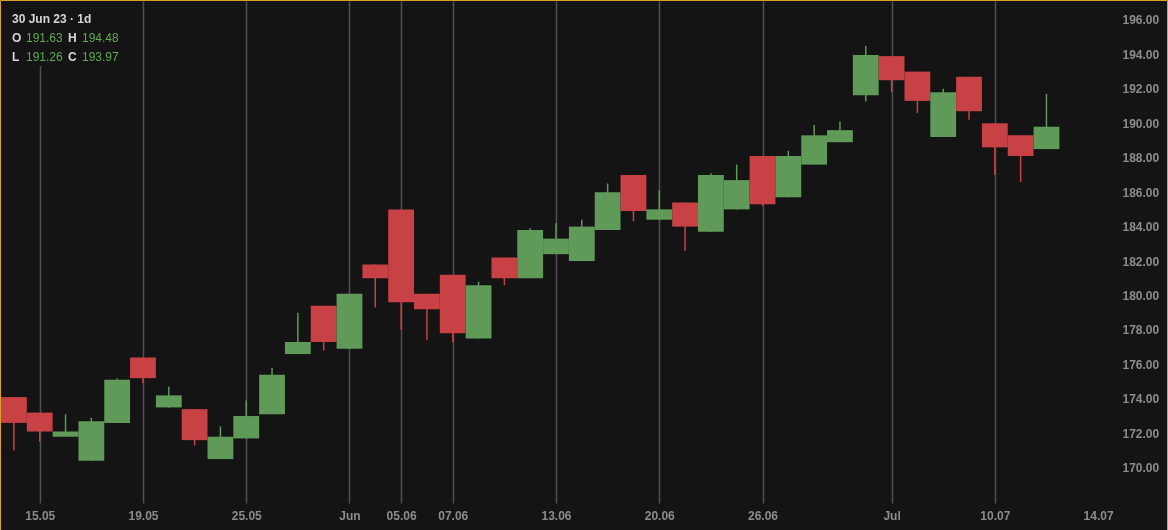  Describe the element at coordinates (1141, 433) in the screenshot. I see `y-tick-label: 172.00` at that location.